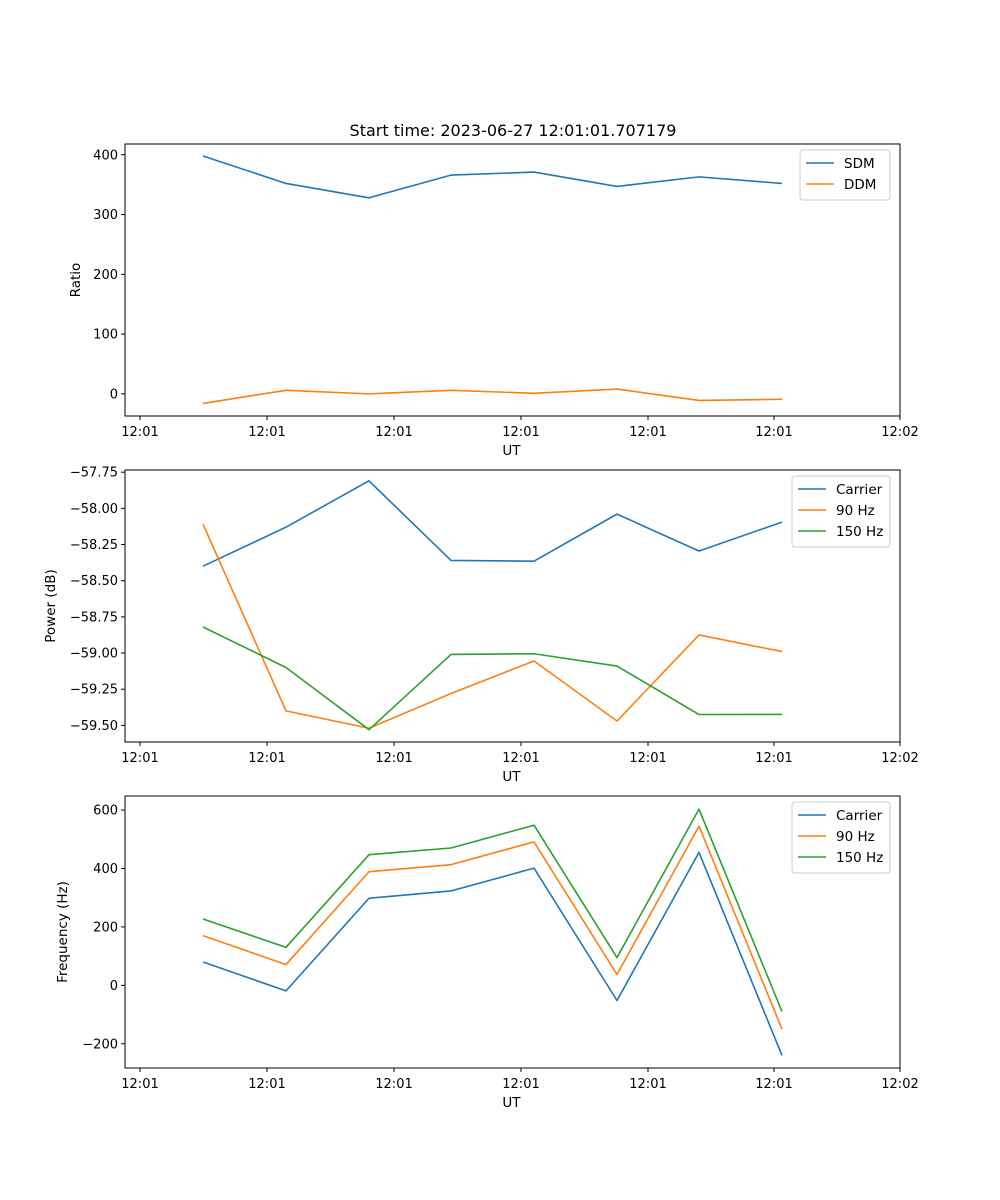  Describe the element at coordinates (860, 185) in the screenshot. I see `legend-entry: DDM` at that location.